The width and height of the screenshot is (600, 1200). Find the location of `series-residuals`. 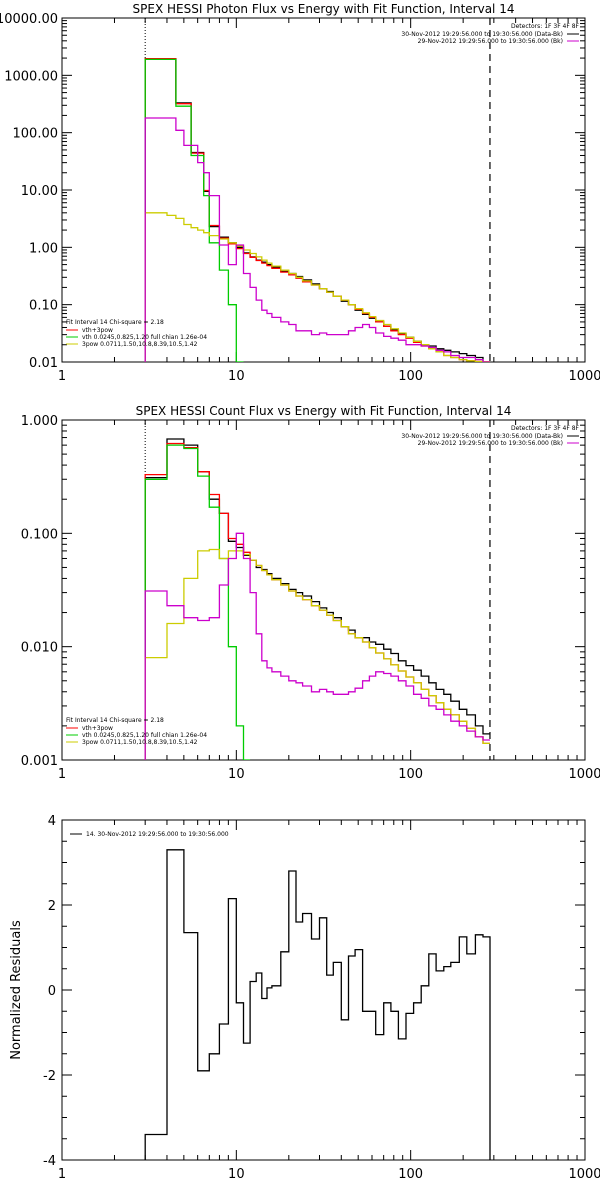

series-residuals is located at coordinates (317, 1004).